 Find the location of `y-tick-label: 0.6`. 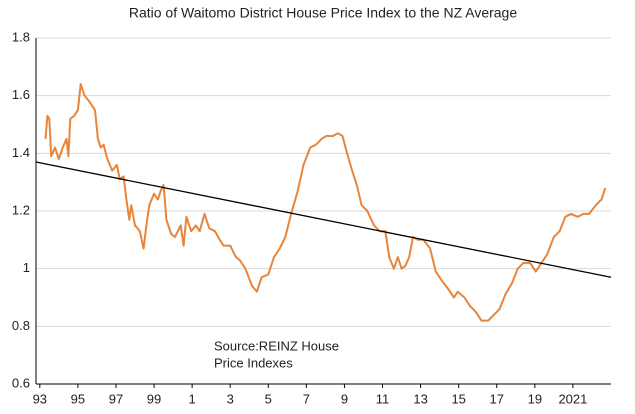

y-tick-label: 0.6 is located at coordinates (21, 382).